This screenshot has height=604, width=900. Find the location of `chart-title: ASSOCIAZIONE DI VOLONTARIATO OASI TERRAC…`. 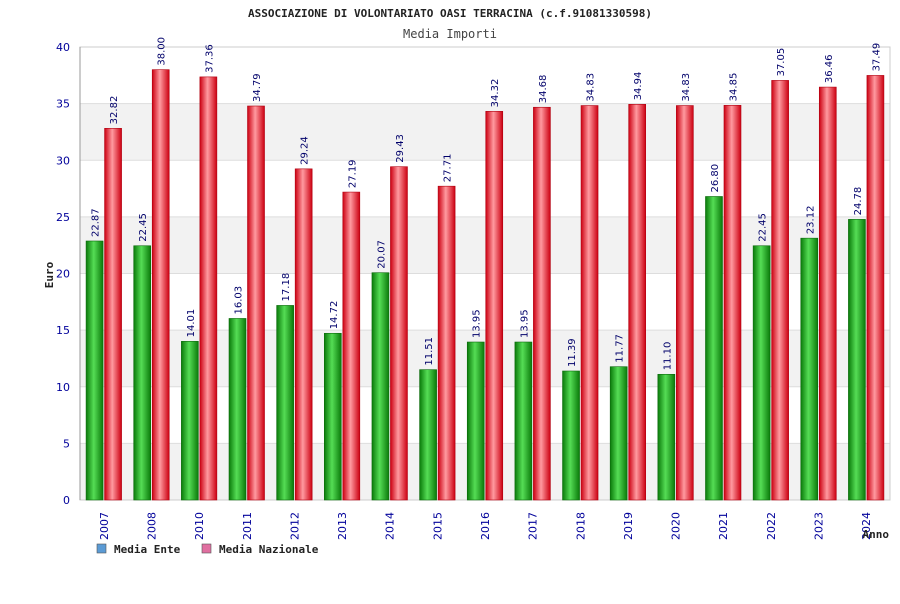

chart-title: ASSOCIAZIONE DI VOLONTARIATO OASI TERRAC… is located at coordinates (450, 13).